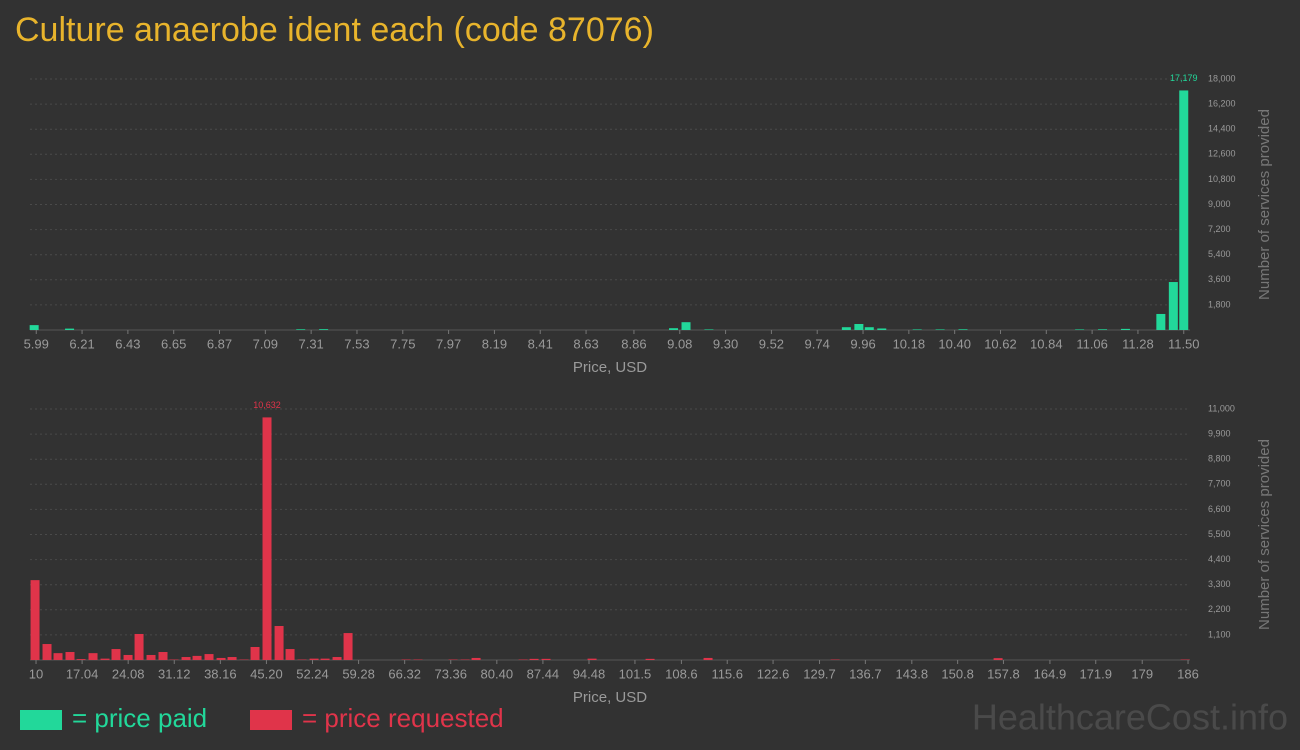 The width and height of the screenshot is (1300, 750). Describe the element at coordinates (1219, 584) in the screenshot. I see `y-tick-label: 3,300` at that location.